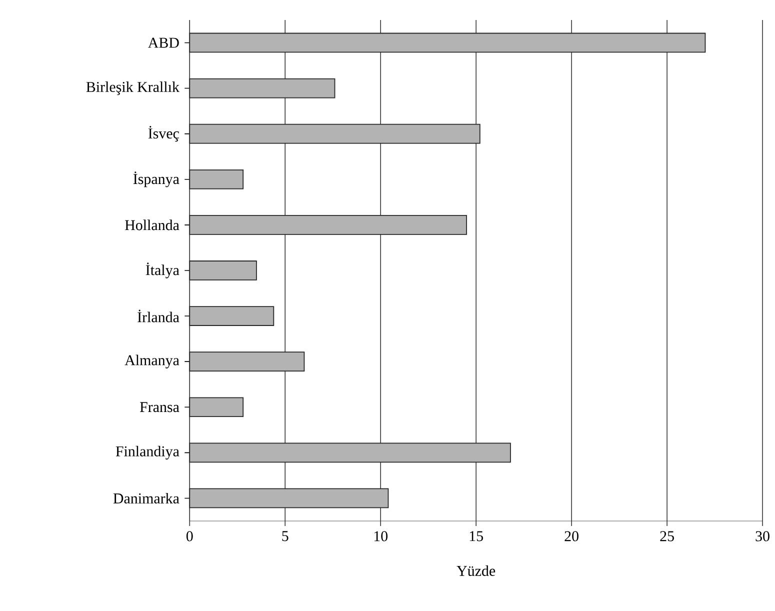 The height and width of the screenshot is (611, 775). I want to click on y-tick-label: Birleşik Krallık, so click(133, 89).